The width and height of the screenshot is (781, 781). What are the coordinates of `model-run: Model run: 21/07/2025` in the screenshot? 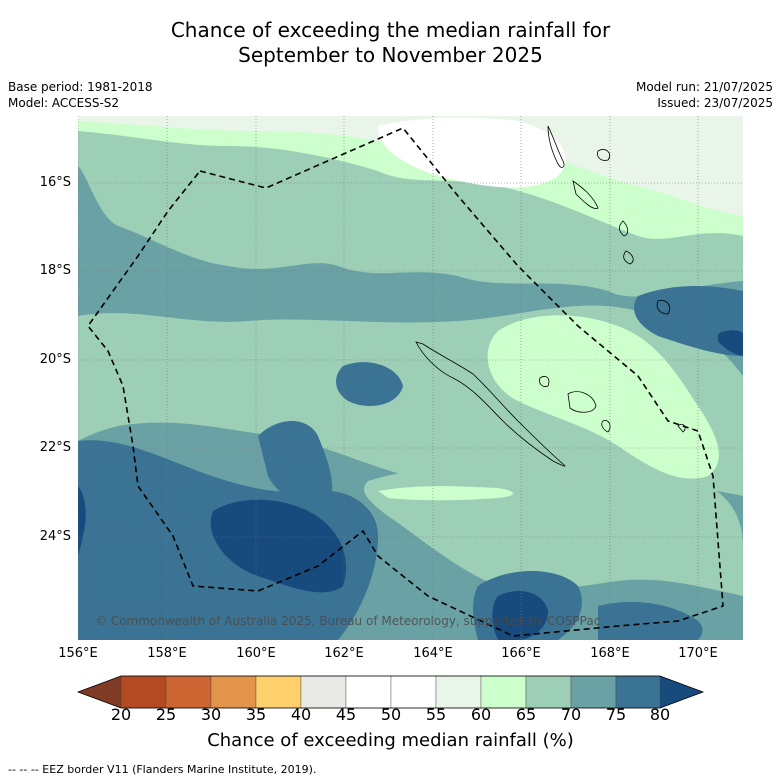 It's located at (704, 87).